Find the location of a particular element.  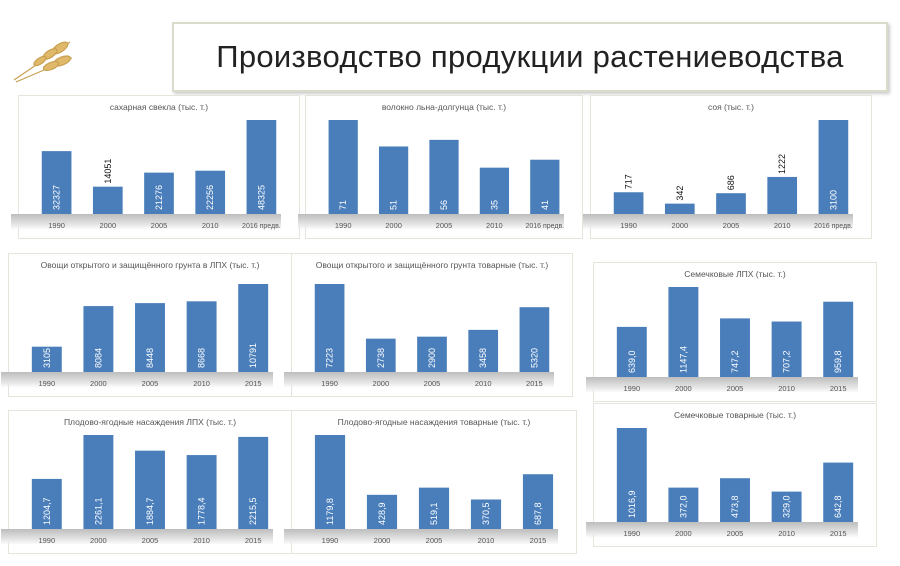

data-label: 959,8 is located at coordinates (838, 361).